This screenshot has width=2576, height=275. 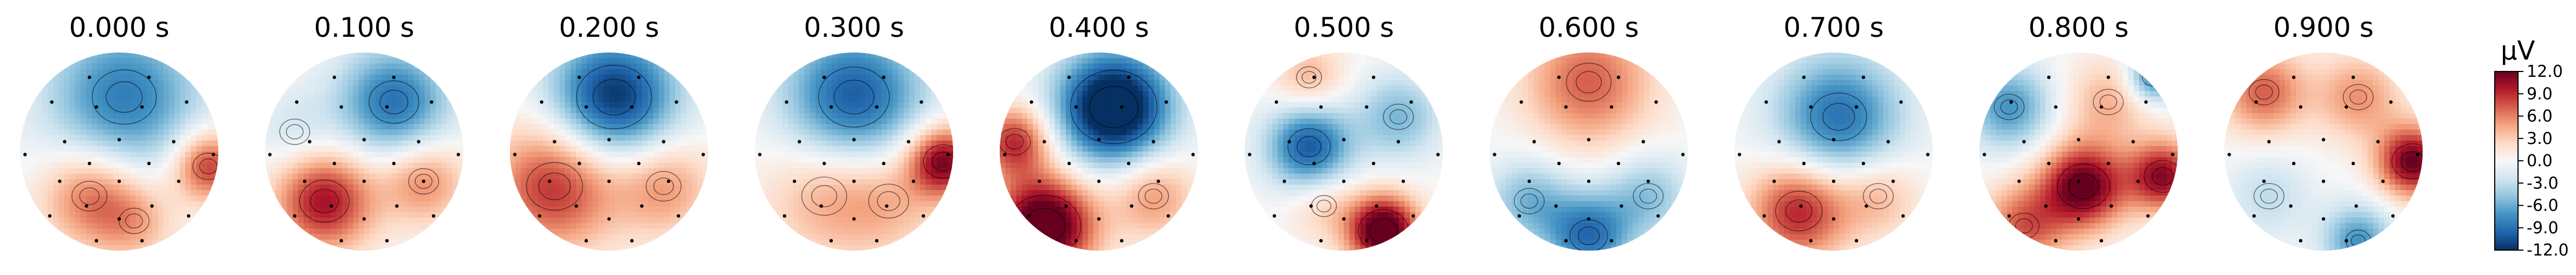 What do you see at coordinates (2323, 27) in the screenshot?
I see `time-label: 0.900 s` at bounding box center [2323, 27].